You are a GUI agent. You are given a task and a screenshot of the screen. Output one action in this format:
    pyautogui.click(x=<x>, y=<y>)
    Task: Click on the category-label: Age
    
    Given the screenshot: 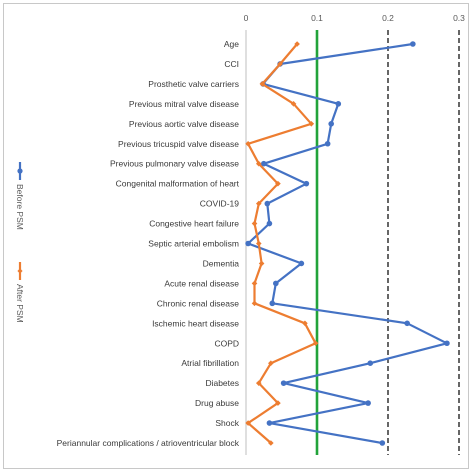 What is the action you would take?
    pyautogui.click(x=231, y=44)
    